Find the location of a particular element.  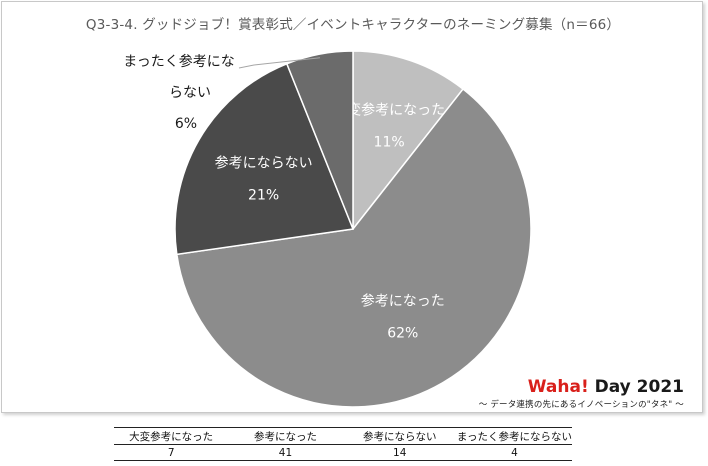

table-header-row: 大変参考になった 参考になった 参考にならない まったく参考にならない is located at coordinates (343, 436).